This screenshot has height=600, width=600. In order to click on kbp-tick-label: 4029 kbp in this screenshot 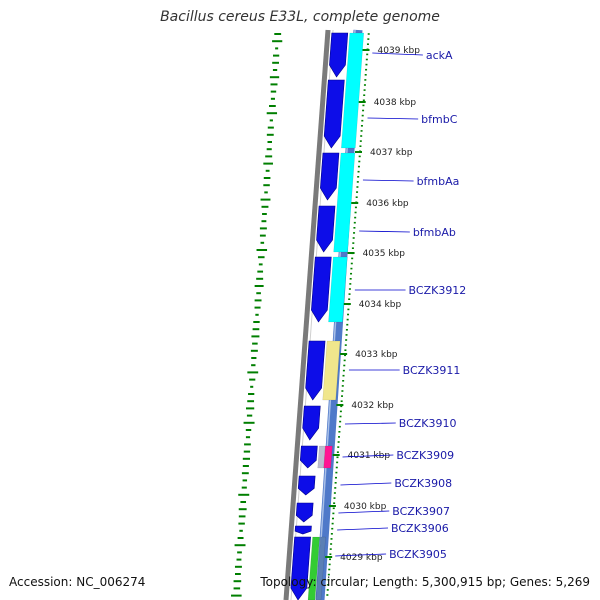, I will do `click(361, 558)`.